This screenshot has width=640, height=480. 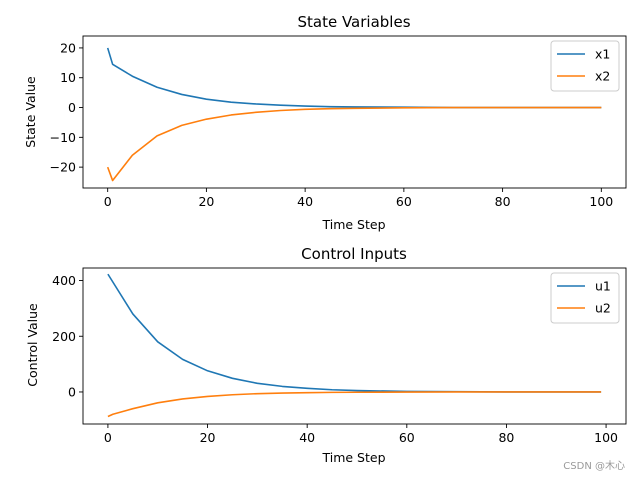 What do you see at coordinates (353, 22) in the screenshot?
I see `subplot-title: State Variables` at bounding box center [353, 22].